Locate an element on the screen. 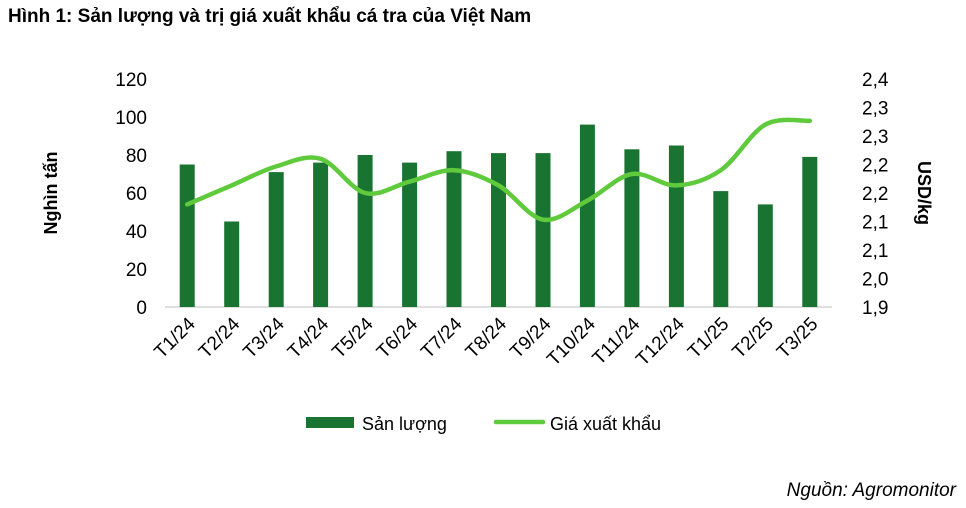  bar-T7/24 is located at coordinates (454, 229).